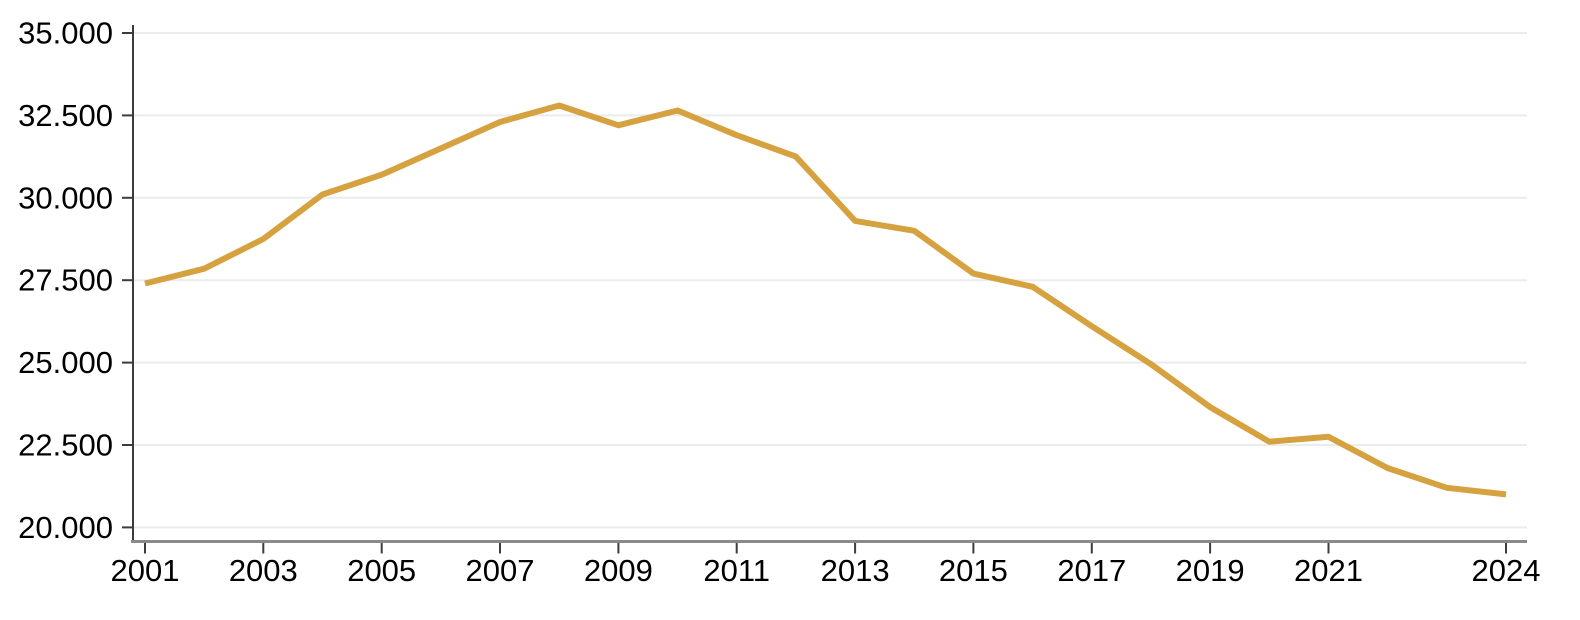 The width and height of the screenshot is (1580, 620). What do you see at coordinates (263, 570) in the screenshot?
I see `x-axis-label: 2003` at bounding box center [263, 570].